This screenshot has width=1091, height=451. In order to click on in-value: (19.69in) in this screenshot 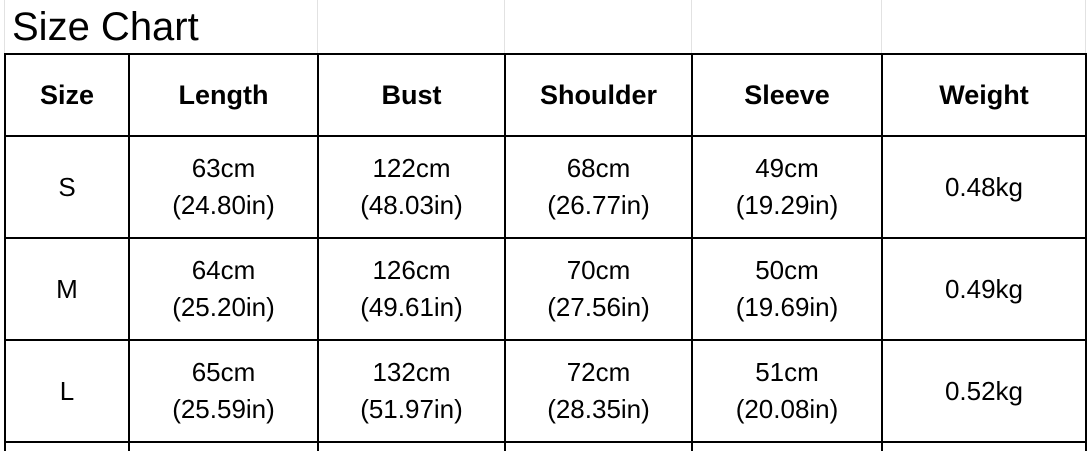, I will do `click(787, 307)`.